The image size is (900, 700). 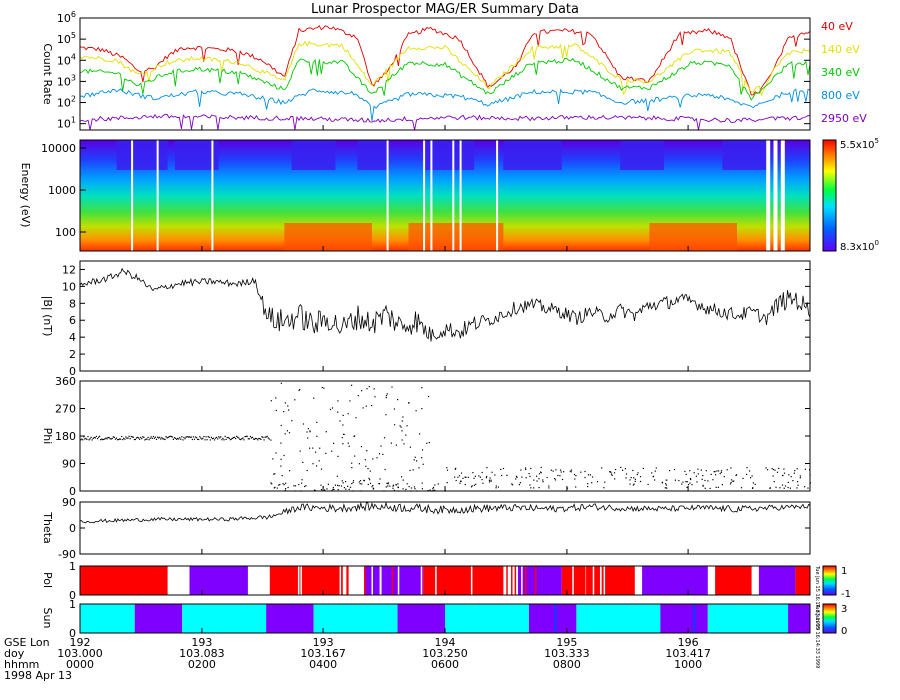 I want to click on field-magnitude-tick-label: 8, so click(x=72, y=303).